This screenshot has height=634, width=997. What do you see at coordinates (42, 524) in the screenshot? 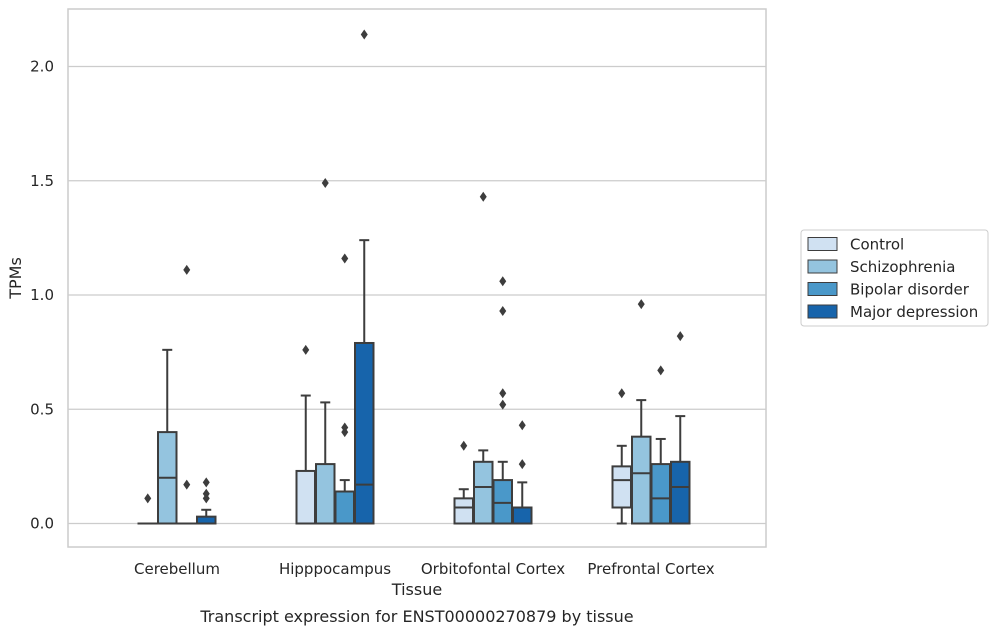
I see `y-tick-label: 0.0` at bounding box center [42, 524].